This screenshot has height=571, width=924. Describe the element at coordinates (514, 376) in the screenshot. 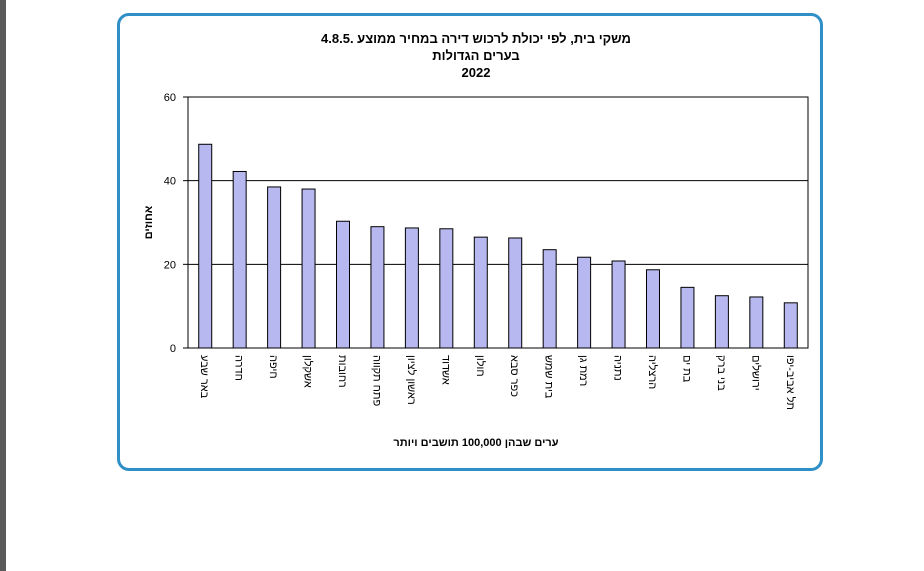

I see `category-label: כפר סבא` at that location.